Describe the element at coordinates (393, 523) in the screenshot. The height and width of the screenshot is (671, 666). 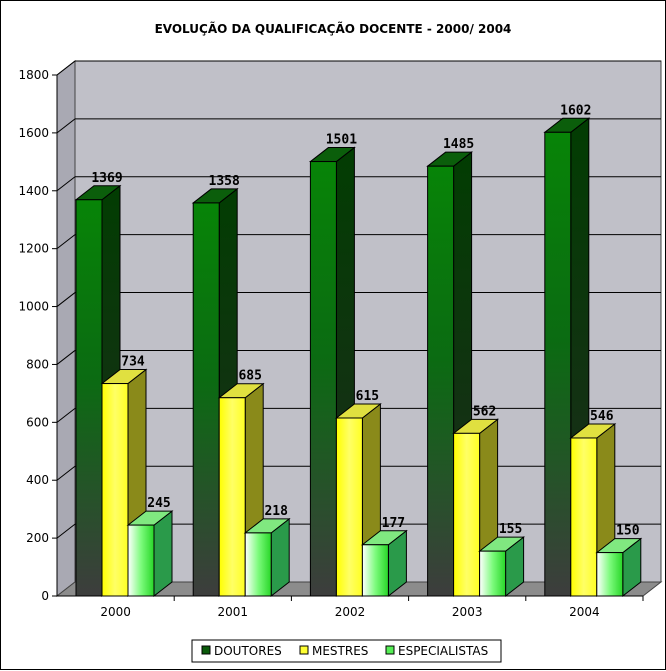
I see `data-label-especialistas-2002: 177` at that location.